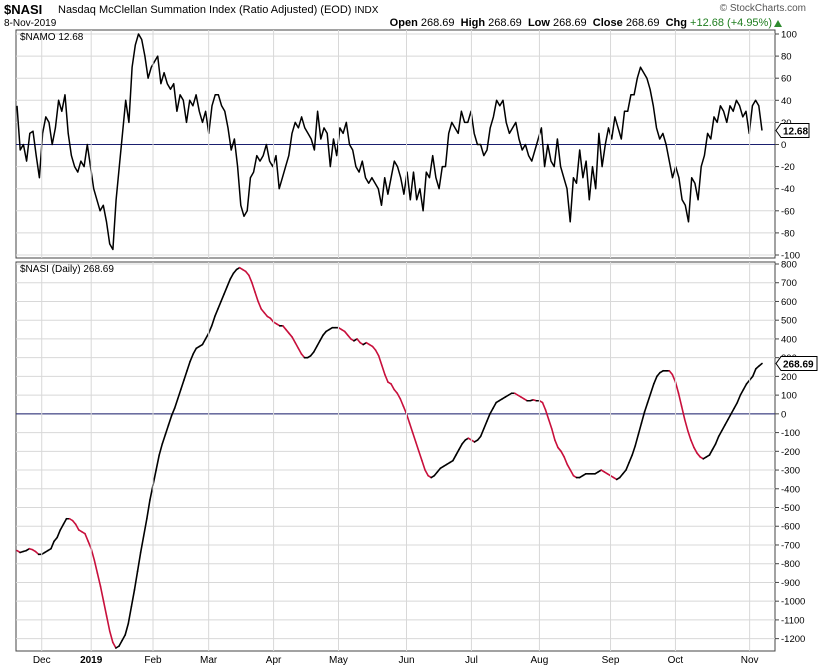  Describe the element at coordinates (42, 660) in the screenshot. I see `x-tick-label: Dec` at that location.